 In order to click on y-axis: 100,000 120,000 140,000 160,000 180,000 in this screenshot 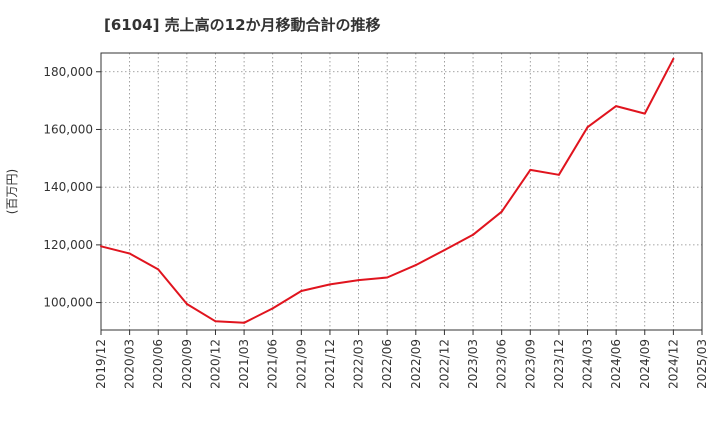, I will do `click(72, 187)`.